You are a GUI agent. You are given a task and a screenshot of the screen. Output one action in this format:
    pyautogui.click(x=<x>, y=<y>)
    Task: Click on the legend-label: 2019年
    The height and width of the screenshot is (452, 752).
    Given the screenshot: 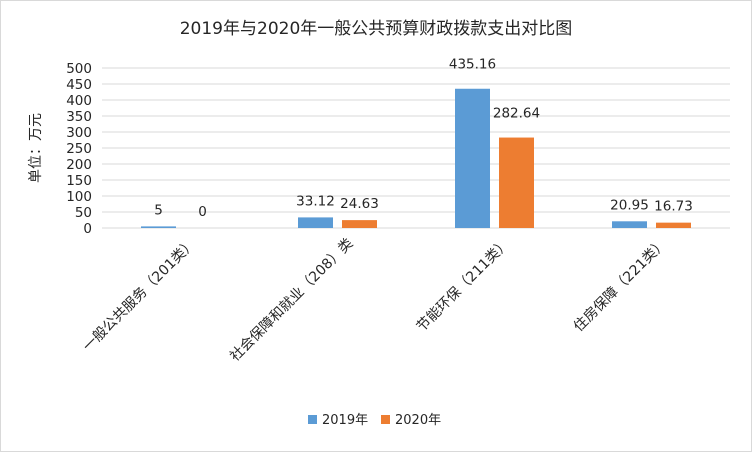 What is the action you would take?
    pyautogui.click(x=345, y=420)
    